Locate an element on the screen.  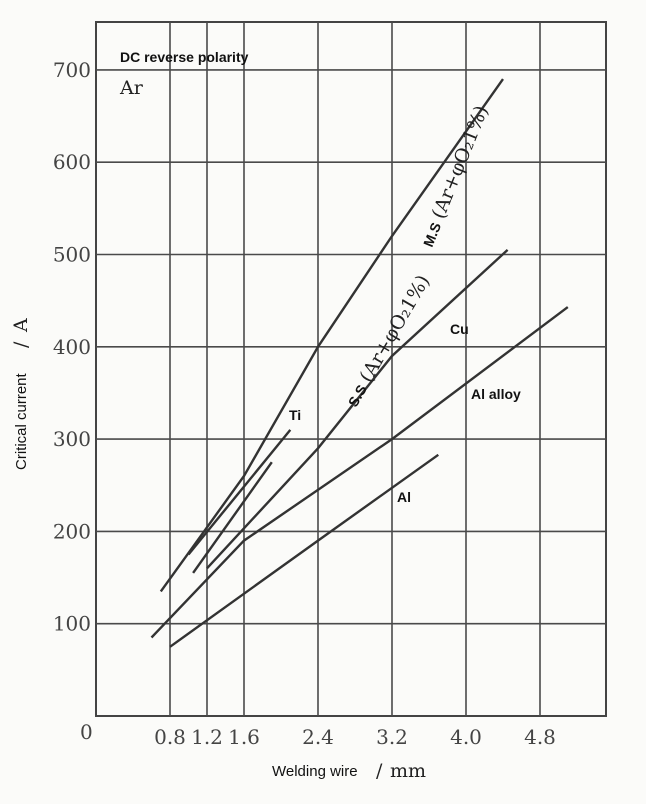
annotation-mode: DC reverse polarity is located at coordinates (184, 57).